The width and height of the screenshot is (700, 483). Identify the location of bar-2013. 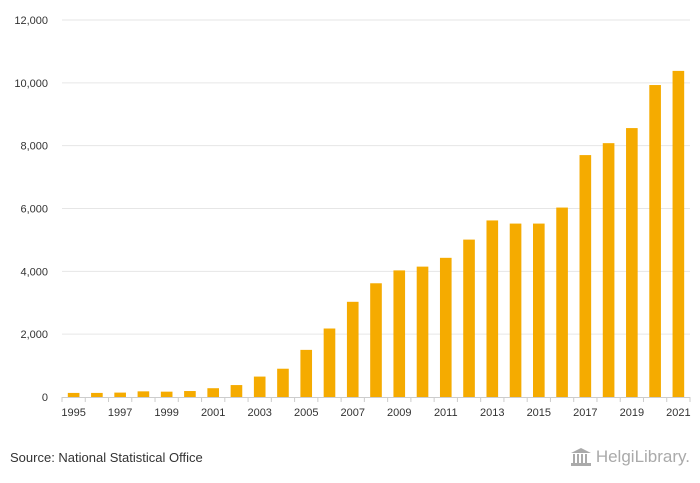
(492, 308).